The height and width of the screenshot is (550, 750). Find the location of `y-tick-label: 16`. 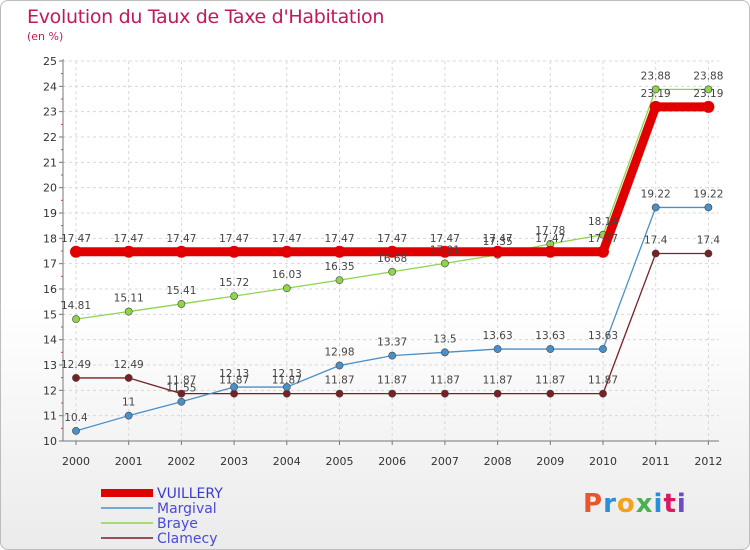

y-tick-label: 16 is located at coordinates (50, 289).